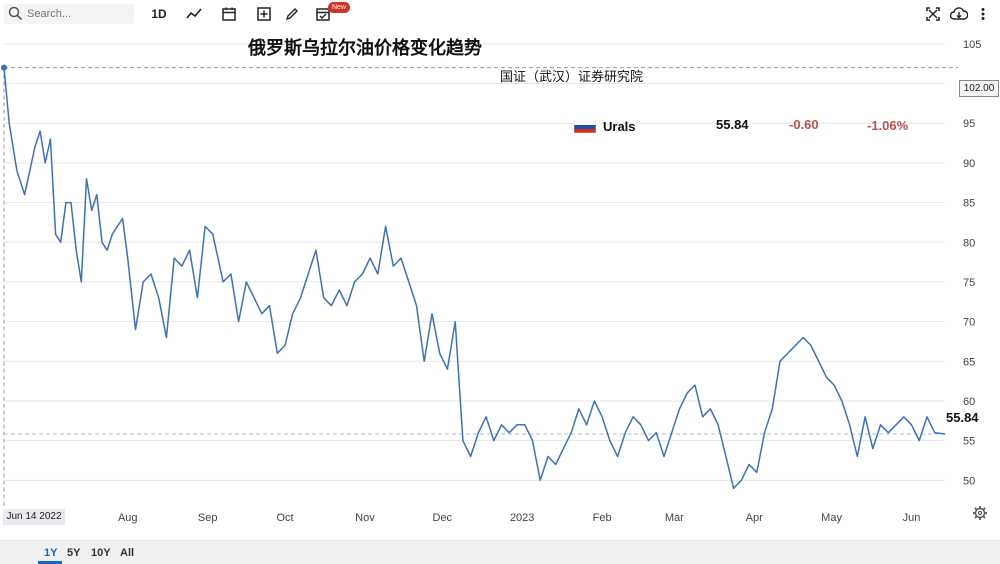 This screenshot has width=1000, height=564. Describe the element at coordinates (15, 13) in the screenshot. I see `search-icon` at that location.